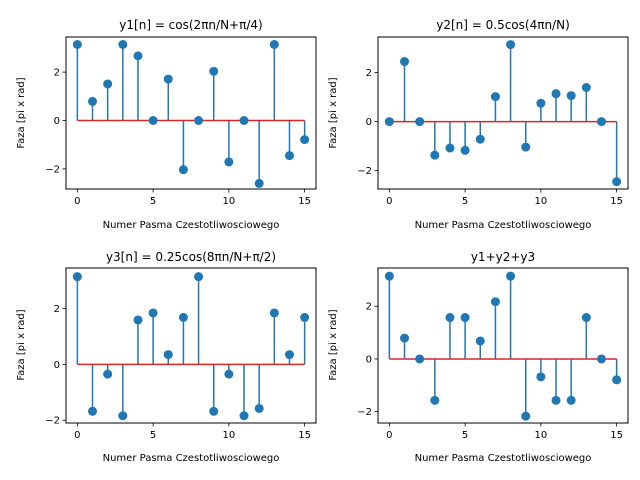  I want to click on chart-title: y1[n] = cos(2πn/N+π/4), so click(190, 25).